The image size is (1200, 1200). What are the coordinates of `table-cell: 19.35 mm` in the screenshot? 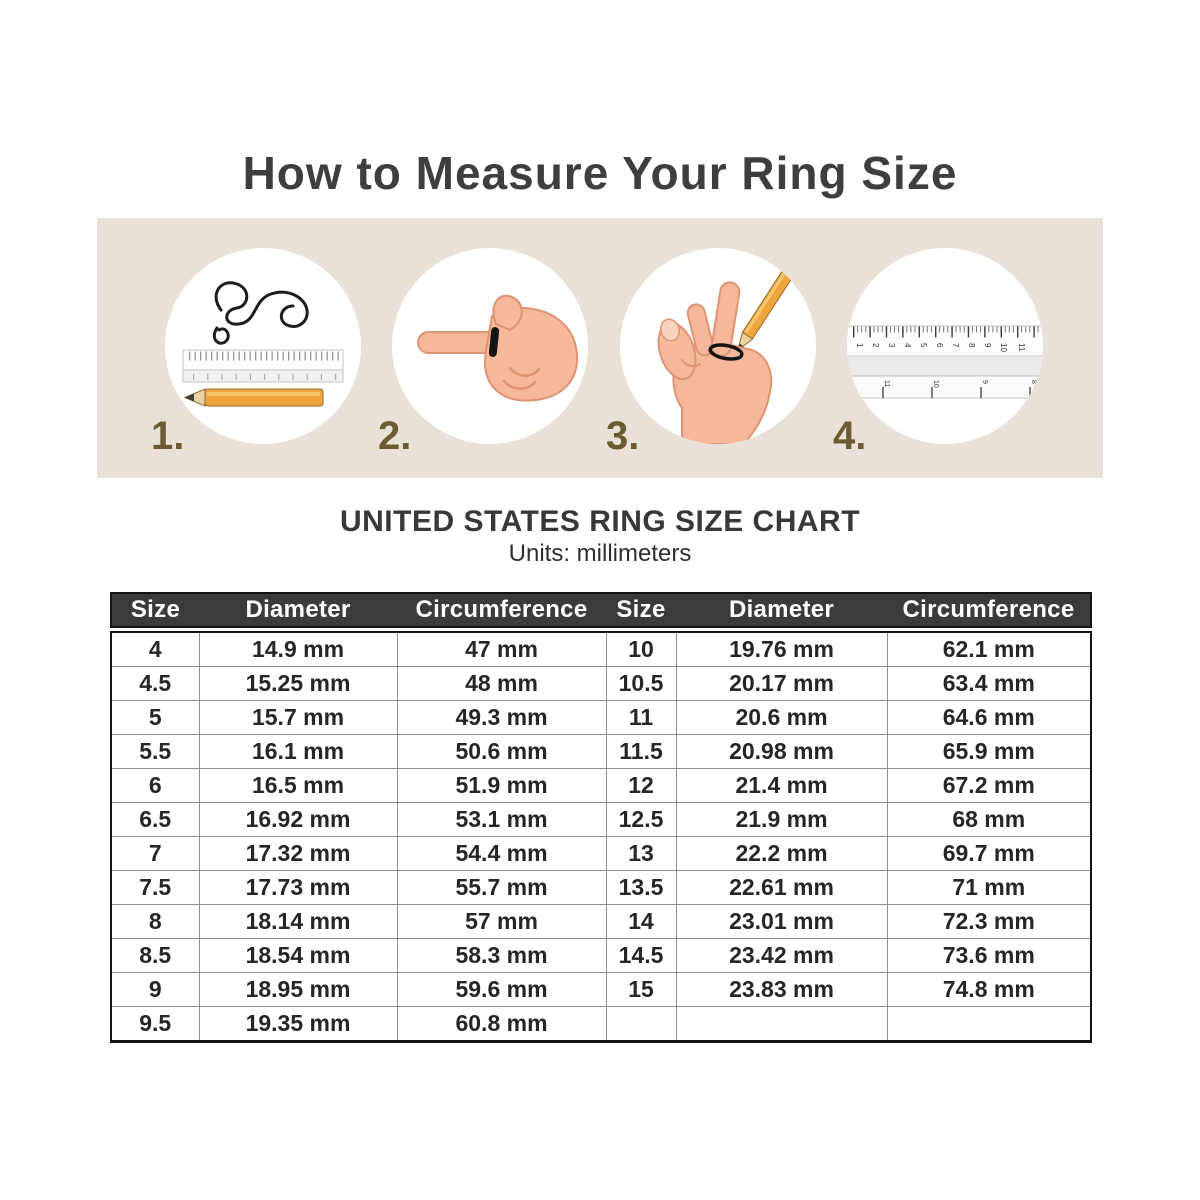 It's located at (298, 1024).